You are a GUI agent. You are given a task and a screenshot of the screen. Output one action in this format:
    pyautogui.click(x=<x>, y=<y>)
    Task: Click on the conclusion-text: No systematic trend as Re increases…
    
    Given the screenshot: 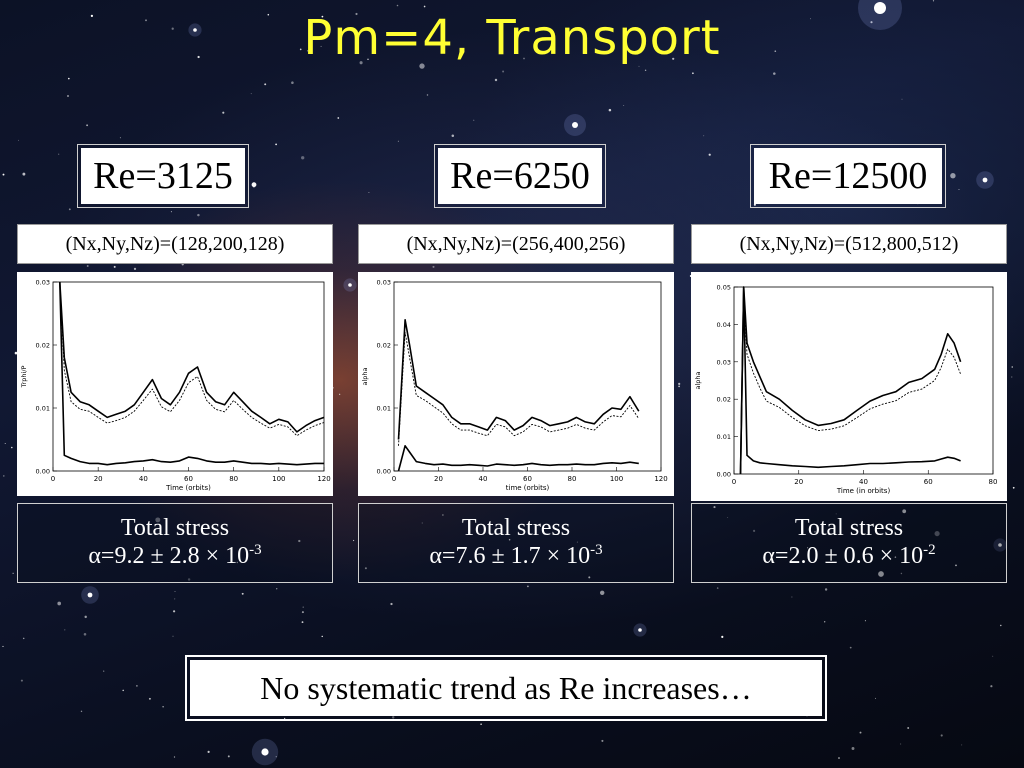 What is the action you would take?
    pyautogui.click(x=506, y=688)
    